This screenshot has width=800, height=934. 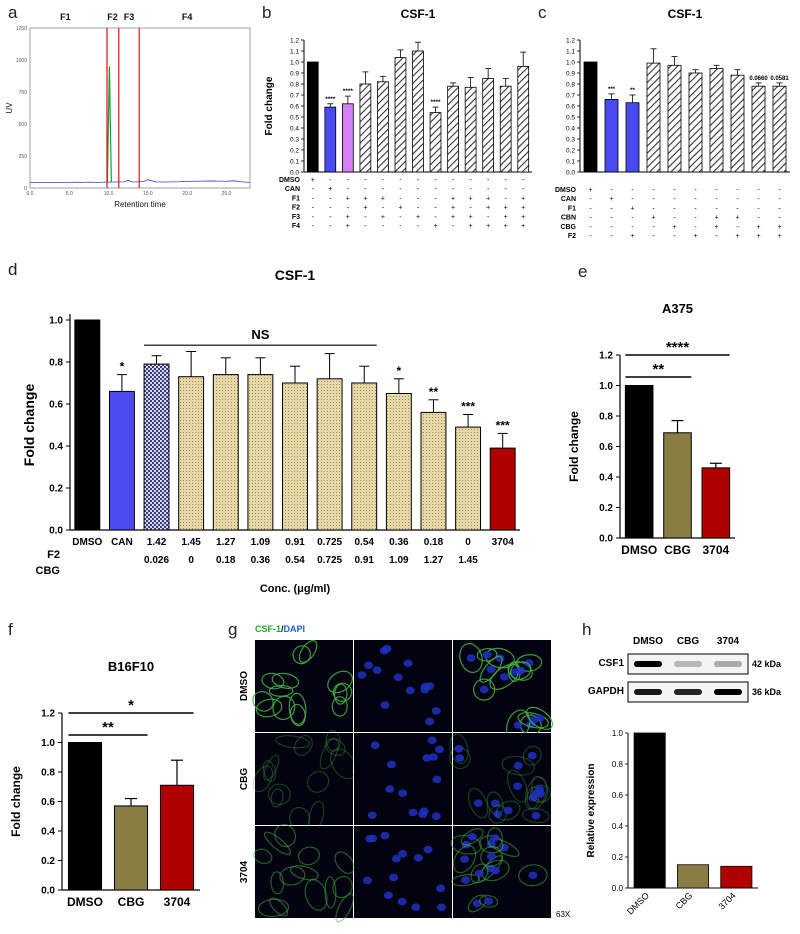 What do you see at coordinates (292, 189) in the screenshot?
I see `condition-row-label: CAN` at bounding box center [292, 189].